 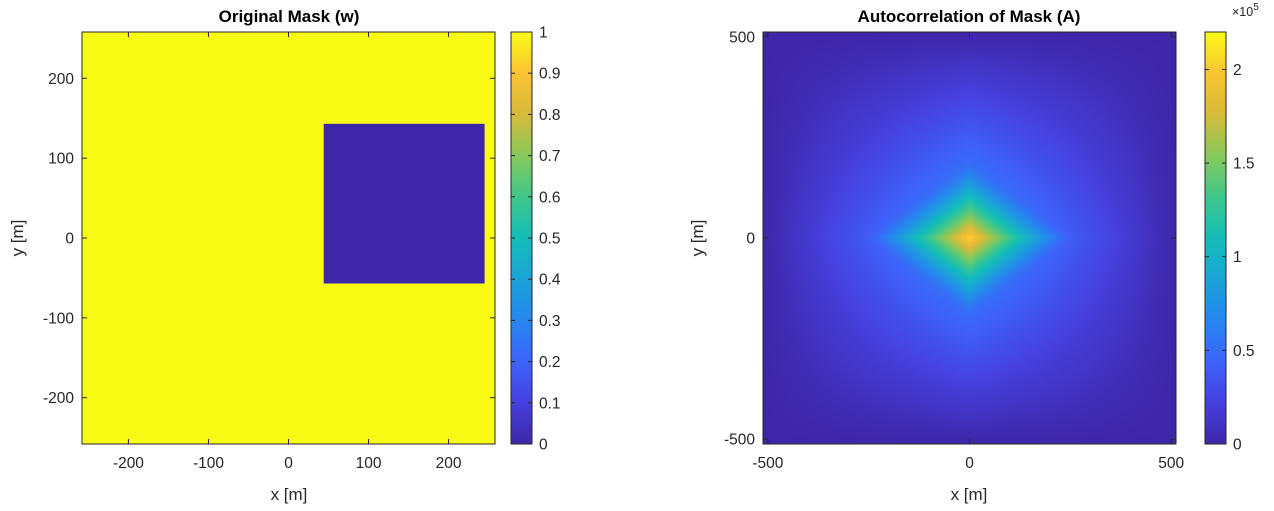 I want to click on colorbar-tick-label: 0.1, so click(x=550, y=403).